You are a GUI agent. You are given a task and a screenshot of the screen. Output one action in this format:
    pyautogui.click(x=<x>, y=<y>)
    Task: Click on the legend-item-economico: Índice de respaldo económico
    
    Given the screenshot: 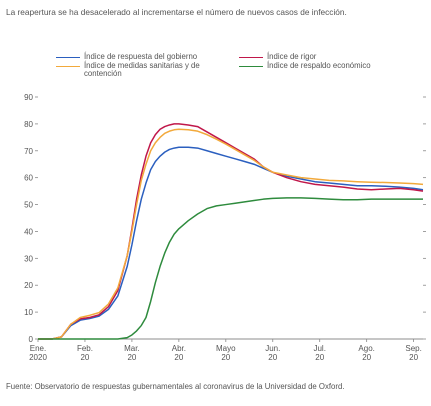 What is the action you would take?
    pyautogui.click(x=328, y=65)
    